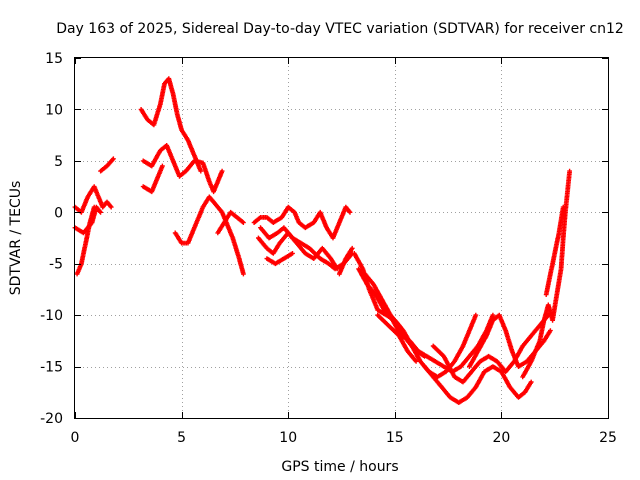  I want to click on y-tick-label: -5, so click(56, 265).